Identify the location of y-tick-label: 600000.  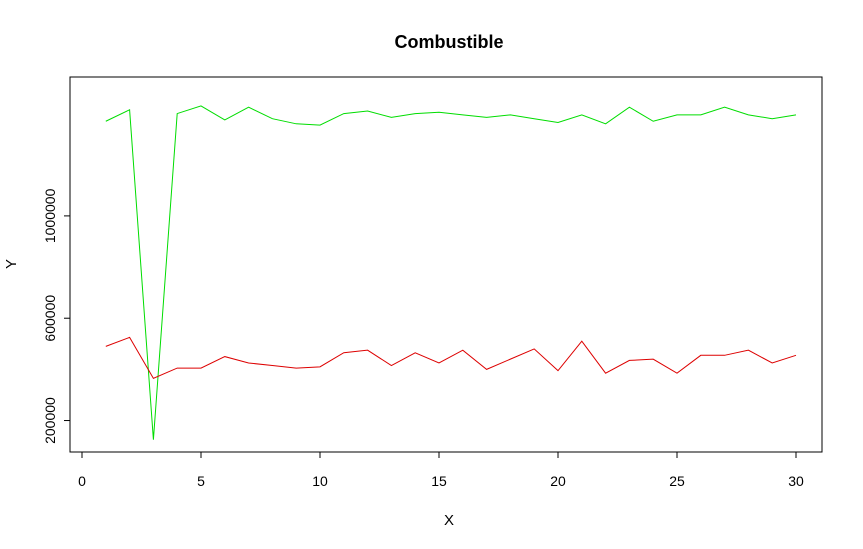
(50, 318).